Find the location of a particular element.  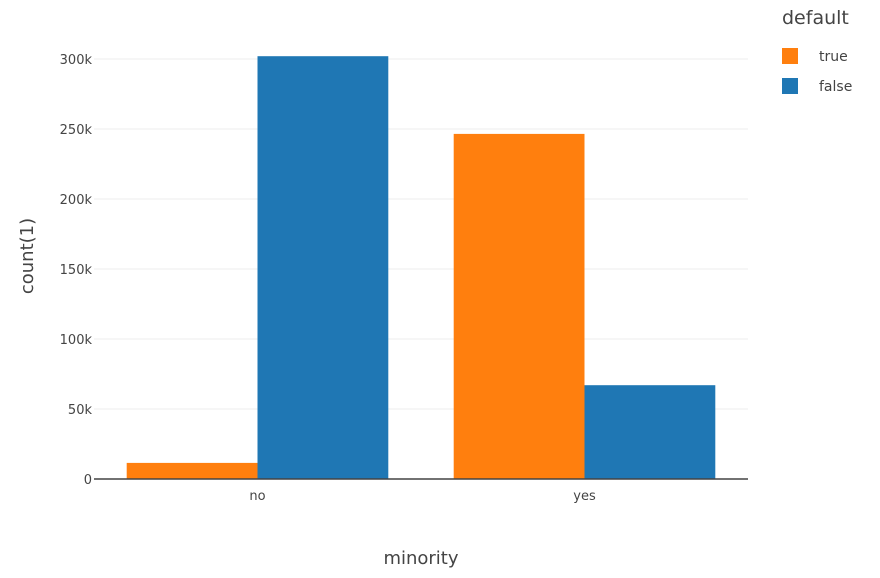

x-tick-label: no is located at coordinates (257, 496).